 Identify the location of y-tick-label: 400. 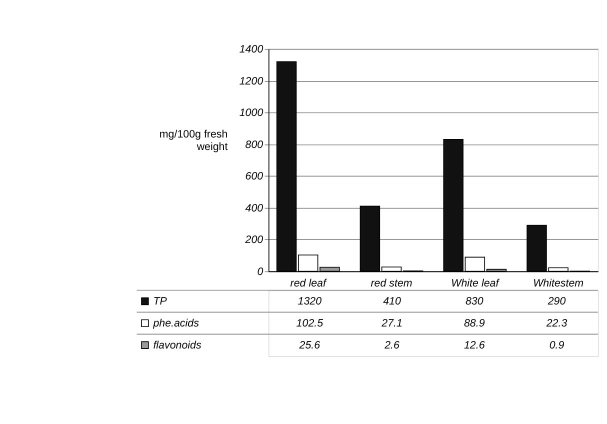
(254, 208).